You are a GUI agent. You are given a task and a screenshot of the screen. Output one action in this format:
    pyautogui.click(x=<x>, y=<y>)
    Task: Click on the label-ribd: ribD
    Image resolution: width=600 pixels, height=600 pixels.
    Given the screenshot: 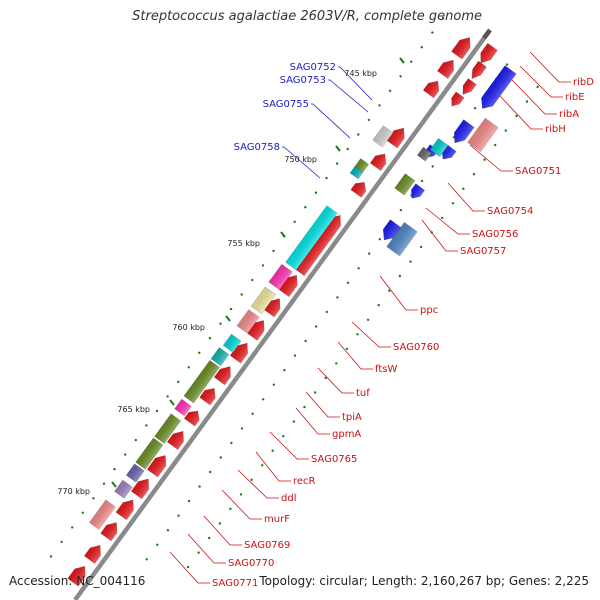 What is the action you would take?
    pyautogui.click(x=583, y=82)
    